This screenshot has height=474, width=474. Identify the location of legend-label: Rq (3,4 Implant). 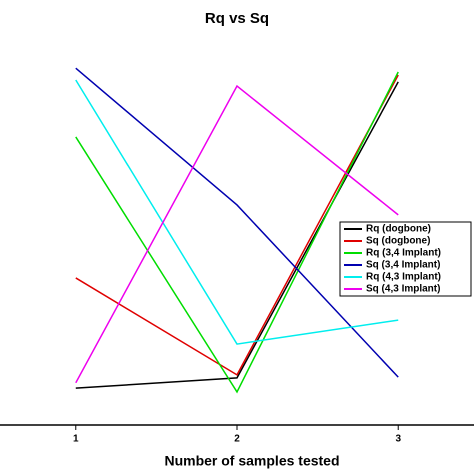
(403, 253).